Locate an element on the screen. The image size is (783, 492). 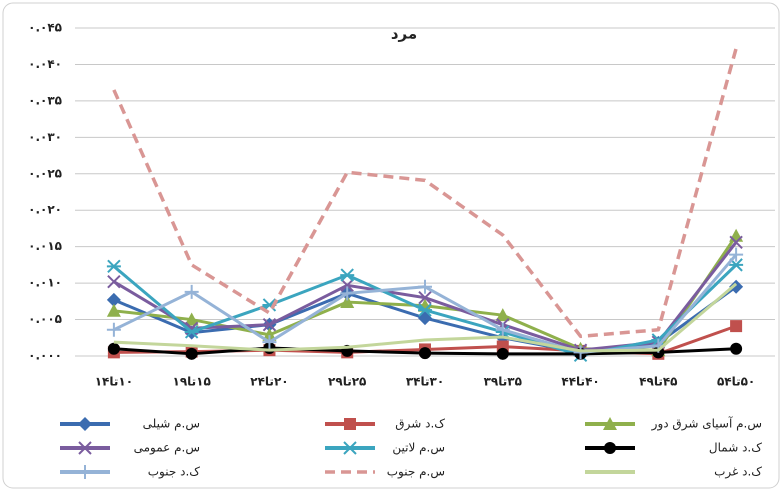
y-tick-label: ۰.۰۰۰ is located at coordinates (45, 356).